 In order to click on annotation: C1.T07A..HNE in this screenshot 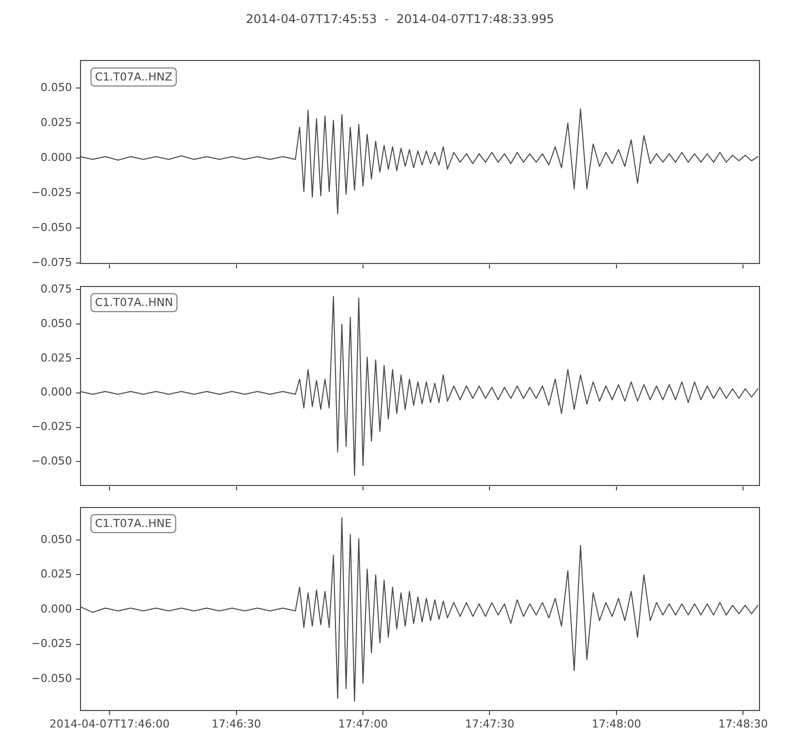, I will do `click(133, 523)`.